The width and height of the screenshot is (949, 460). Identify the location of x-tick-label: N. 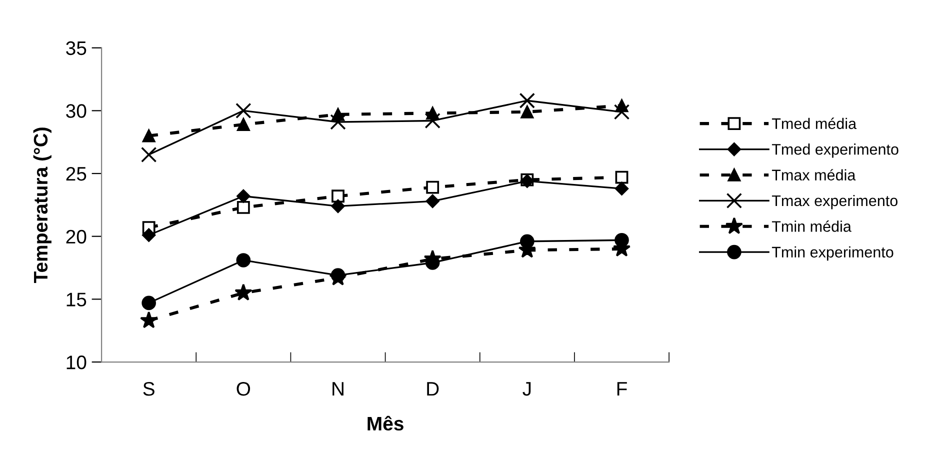
(338, 389).